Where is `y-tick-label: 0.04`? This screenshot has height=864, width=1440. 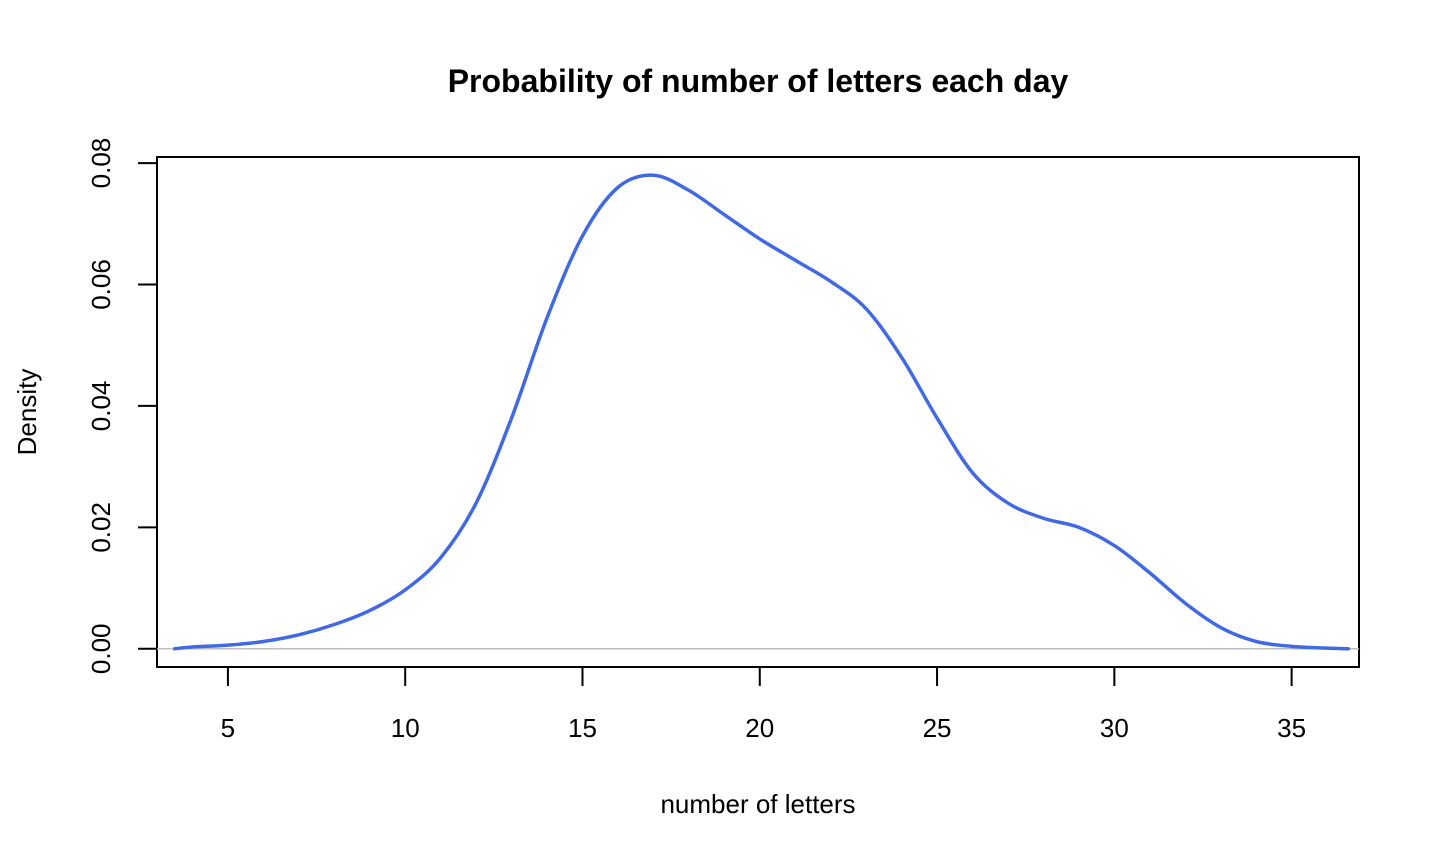 y-tick-label: 0.04 is located at coordinates (101, 406).